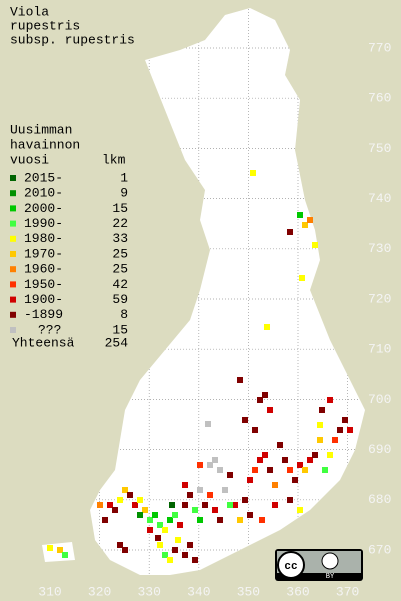 The image size is (401, 601). I want to click on y-axis-label: 710, so click(379, 349).